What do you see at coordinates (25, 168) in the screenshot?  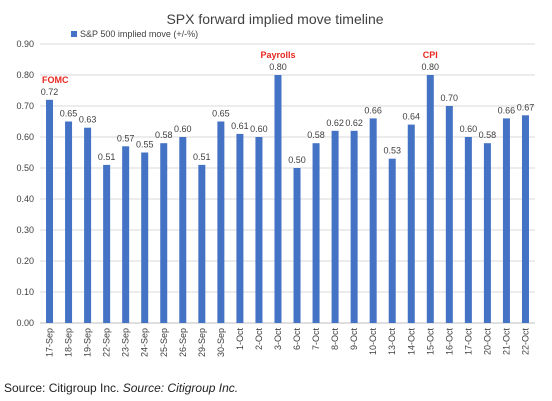 I see `y-tick-label: 0.50` at bounding box center [25, 168].